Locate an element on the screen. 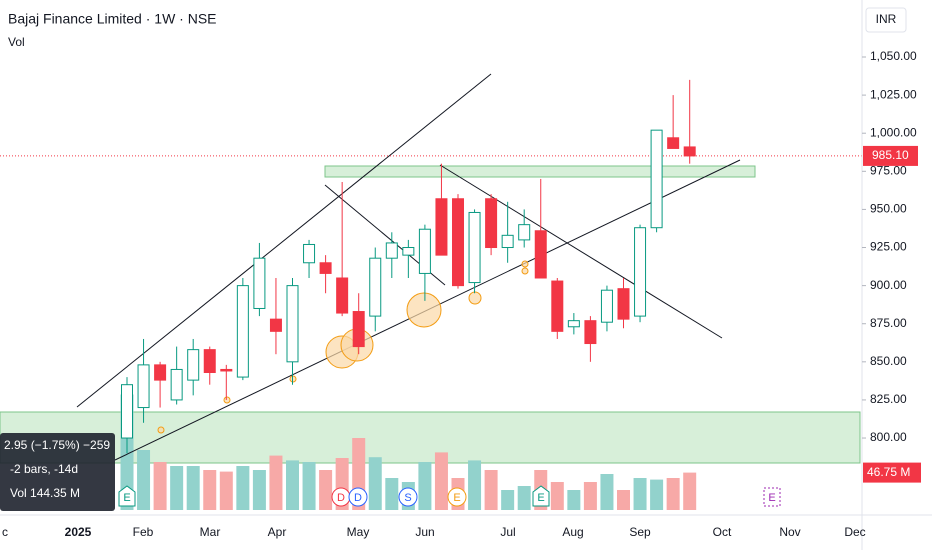  time-axis is located at coordinates (431, 532).